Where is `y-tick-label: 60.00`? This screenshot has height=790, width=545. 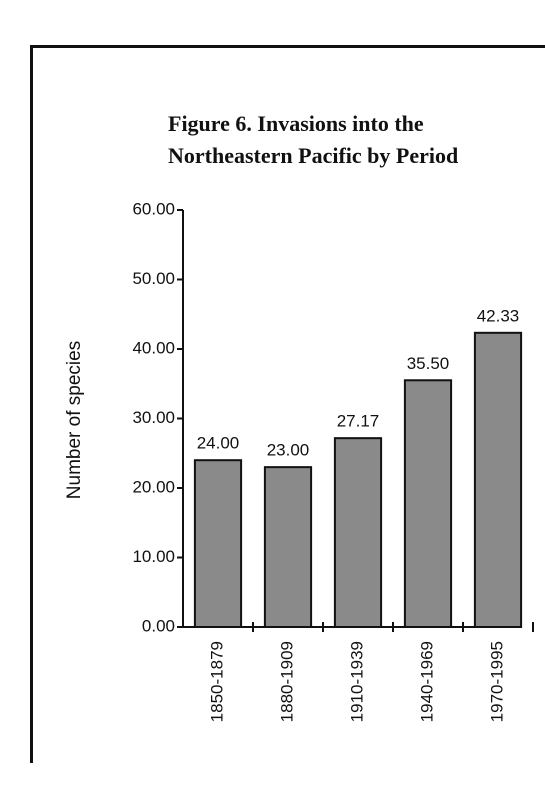
y-tick-label: 60.00 is located at coordinates (153, 208).